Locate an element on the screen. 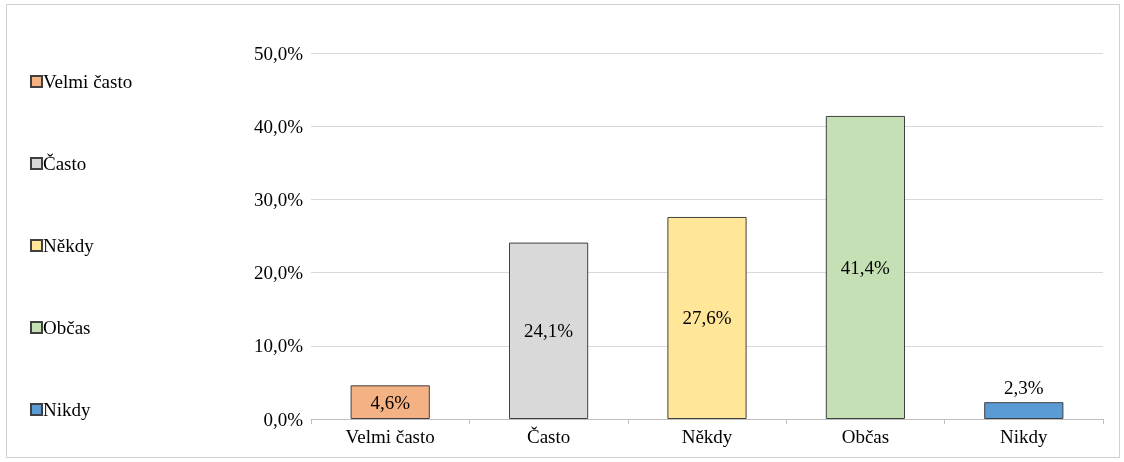  x-tick-label: Nikdy is located at coordinates (1024, 436).